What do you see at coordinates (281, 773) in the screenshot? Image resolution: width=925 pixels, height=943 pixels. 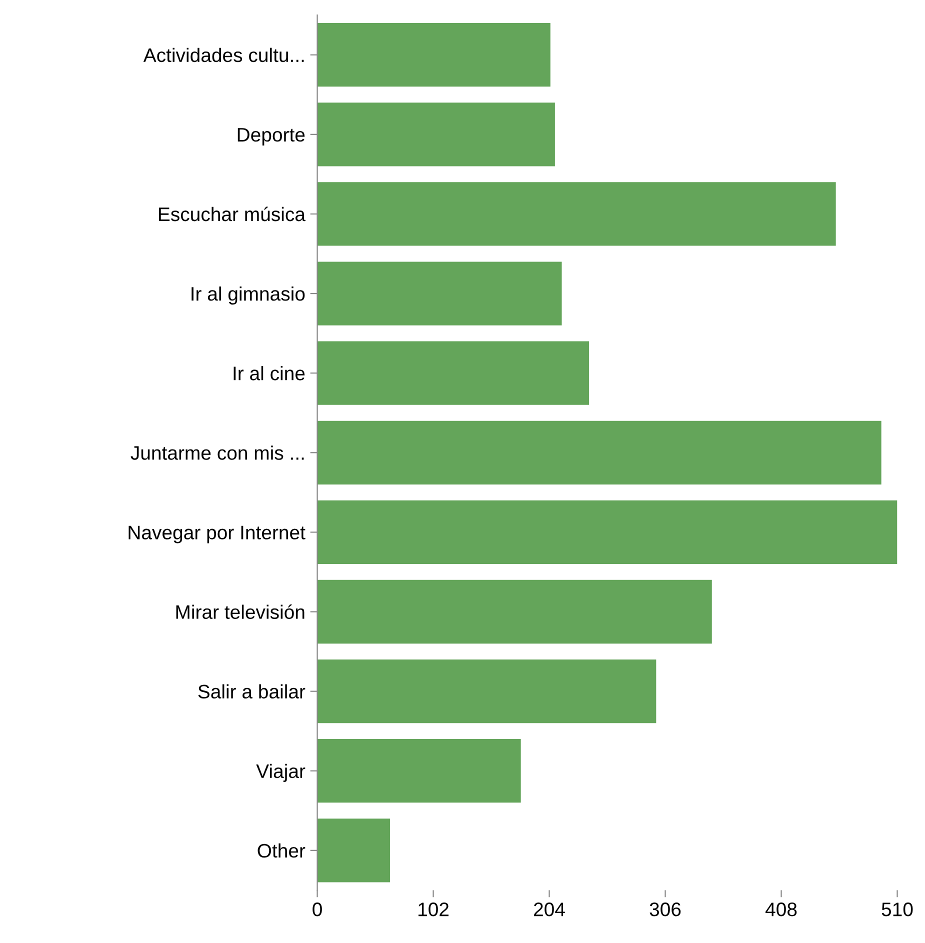 I see `y-tick-label: Viajar` at bounding box center [281, 773].